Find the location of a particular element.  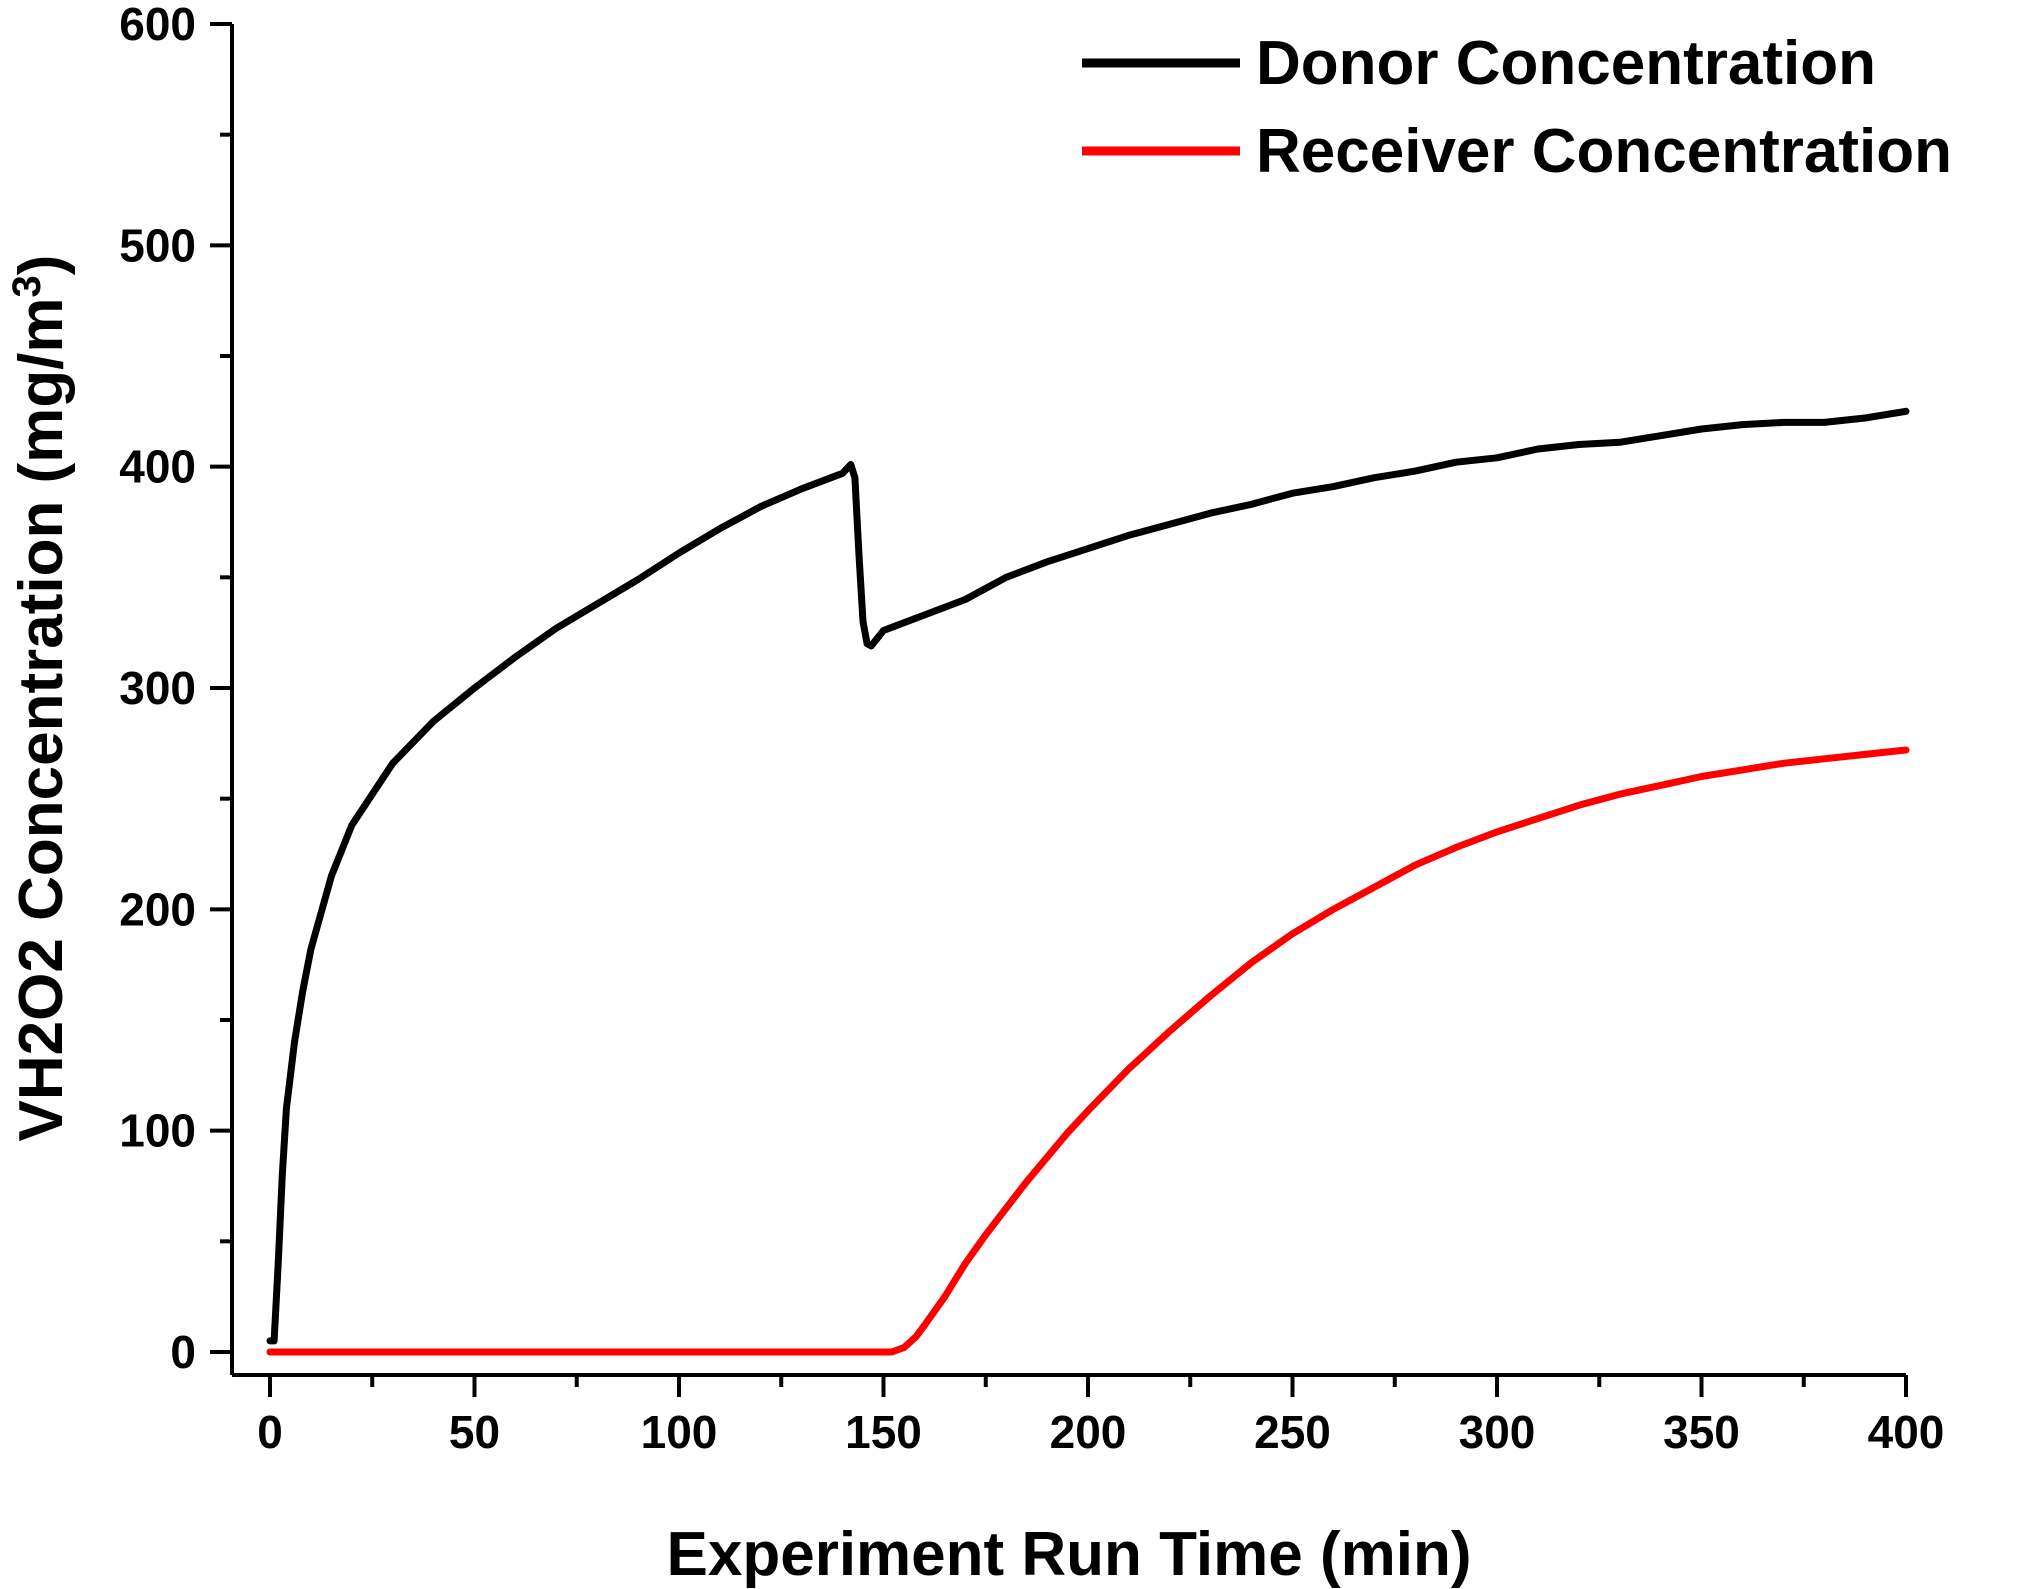

y-tick-label: 300 is located at coordinates (157, 688).